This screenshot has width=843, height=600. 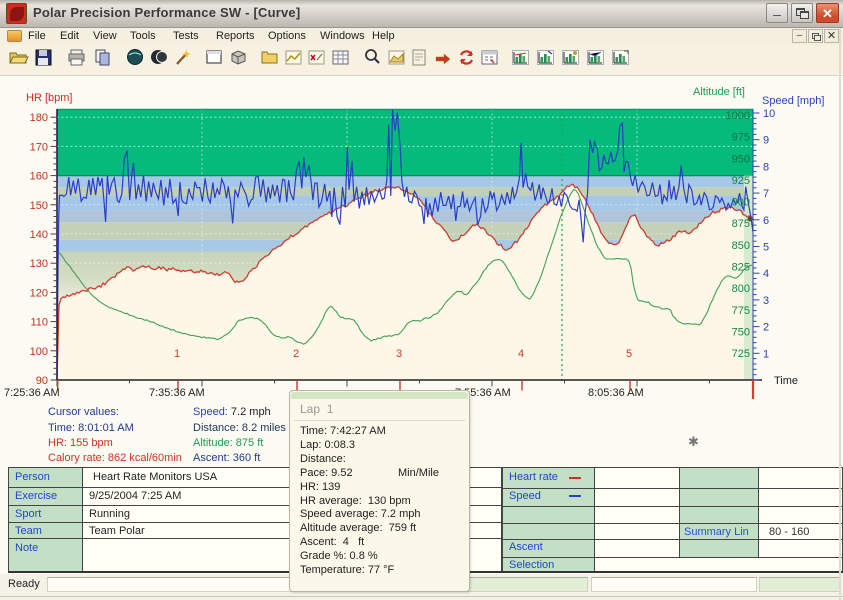 I want to click on svg-text: 170, so click(x=39, y=147).